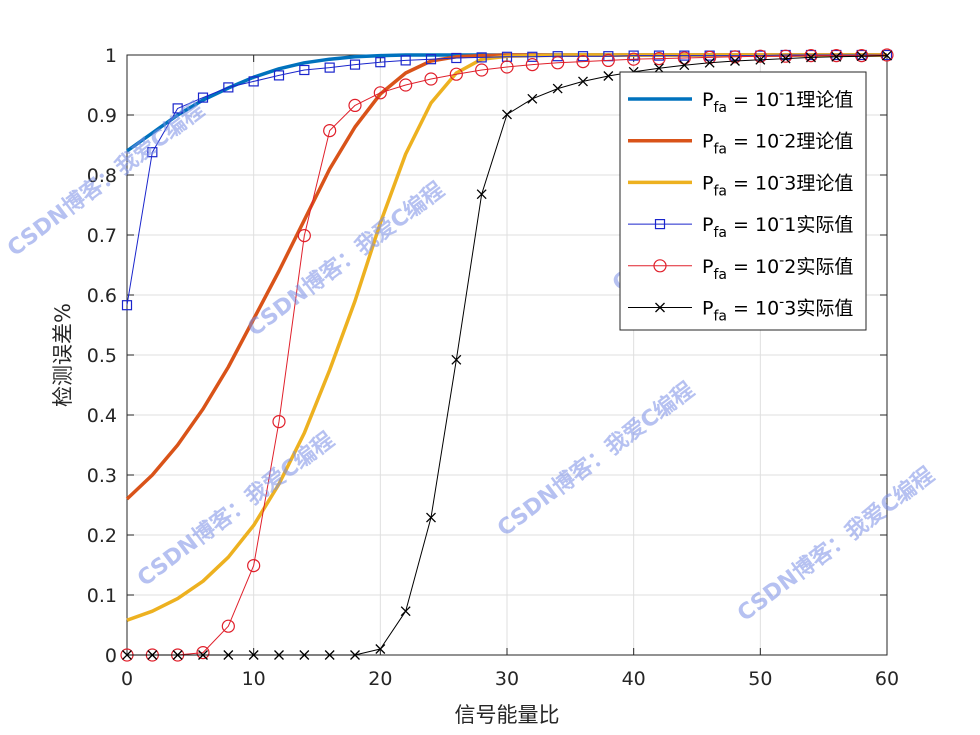  I want to click on legend-label: Pfa = 10-1实际值, so click(777, 226).